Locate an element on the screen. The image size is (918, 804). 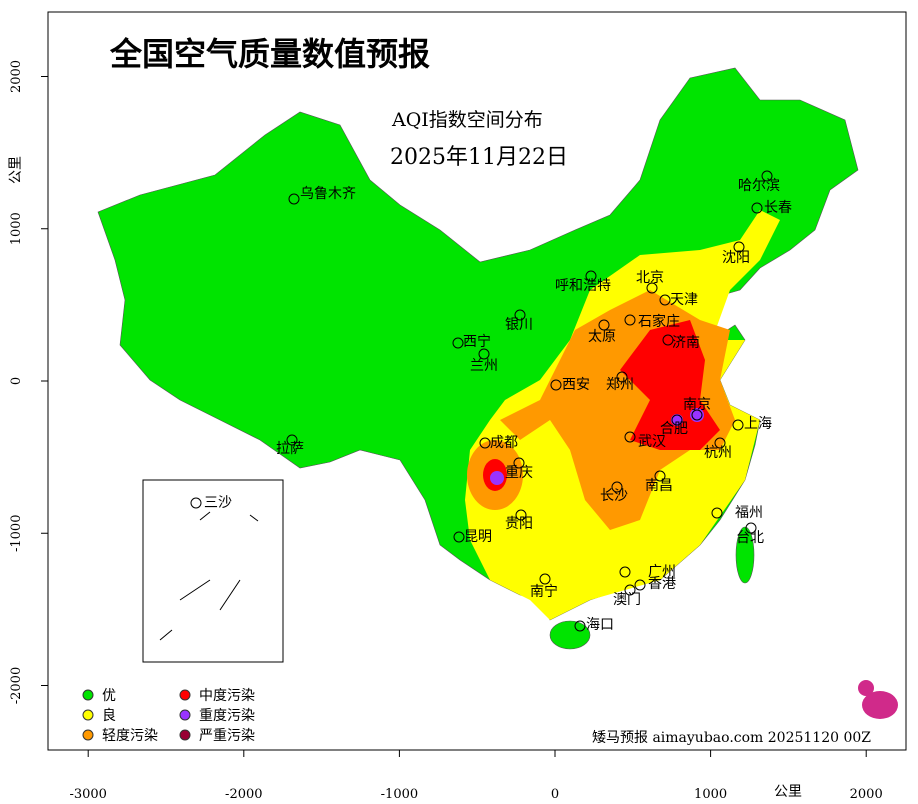
city-label: 成都 is located at coordinates (504, 443).